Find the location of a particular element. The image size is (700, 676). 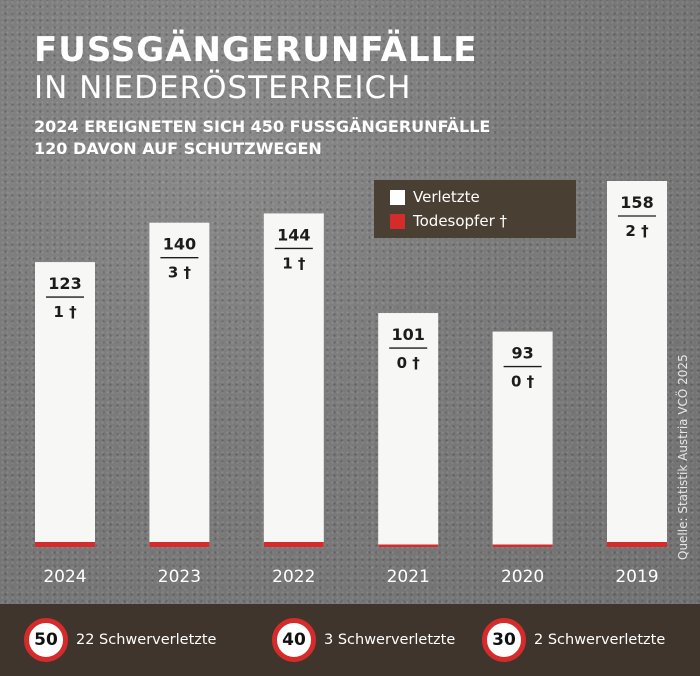

source-note: Quelle: Statistik Austria VCÖ 2025 is located at coordinates (683, 457).